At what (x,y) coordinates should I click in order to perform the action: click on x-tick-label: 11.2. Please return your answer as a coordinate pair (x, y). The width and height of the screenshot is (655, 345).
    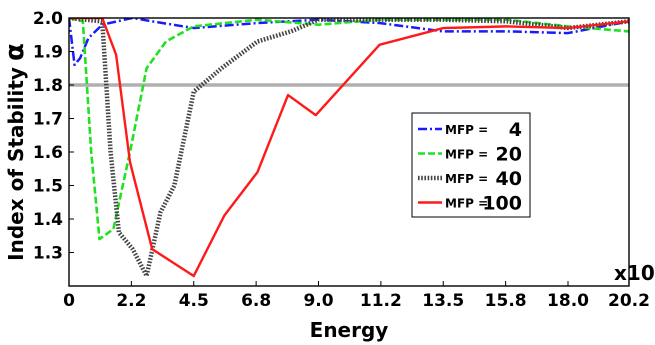
    Looking at the image, I should click on (381, 301).